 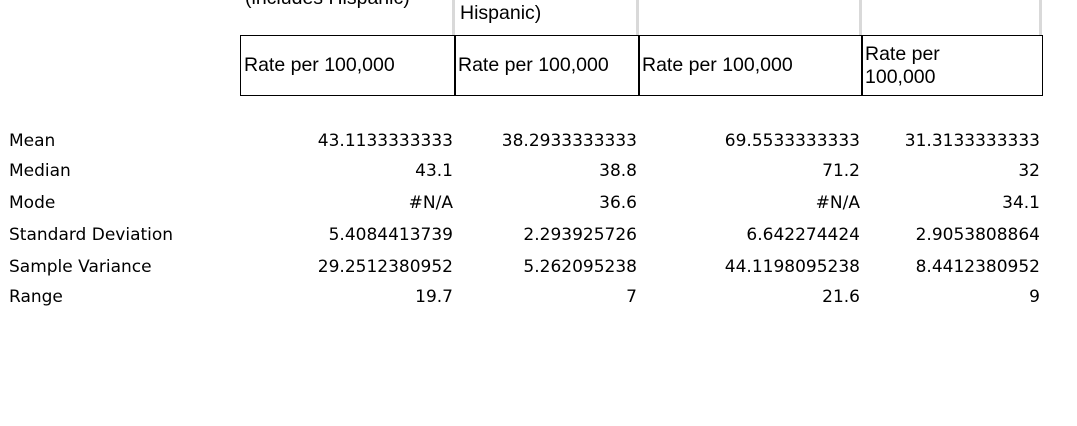 I want to click on row-label: Sample Variance, so click(x=80, y=267).